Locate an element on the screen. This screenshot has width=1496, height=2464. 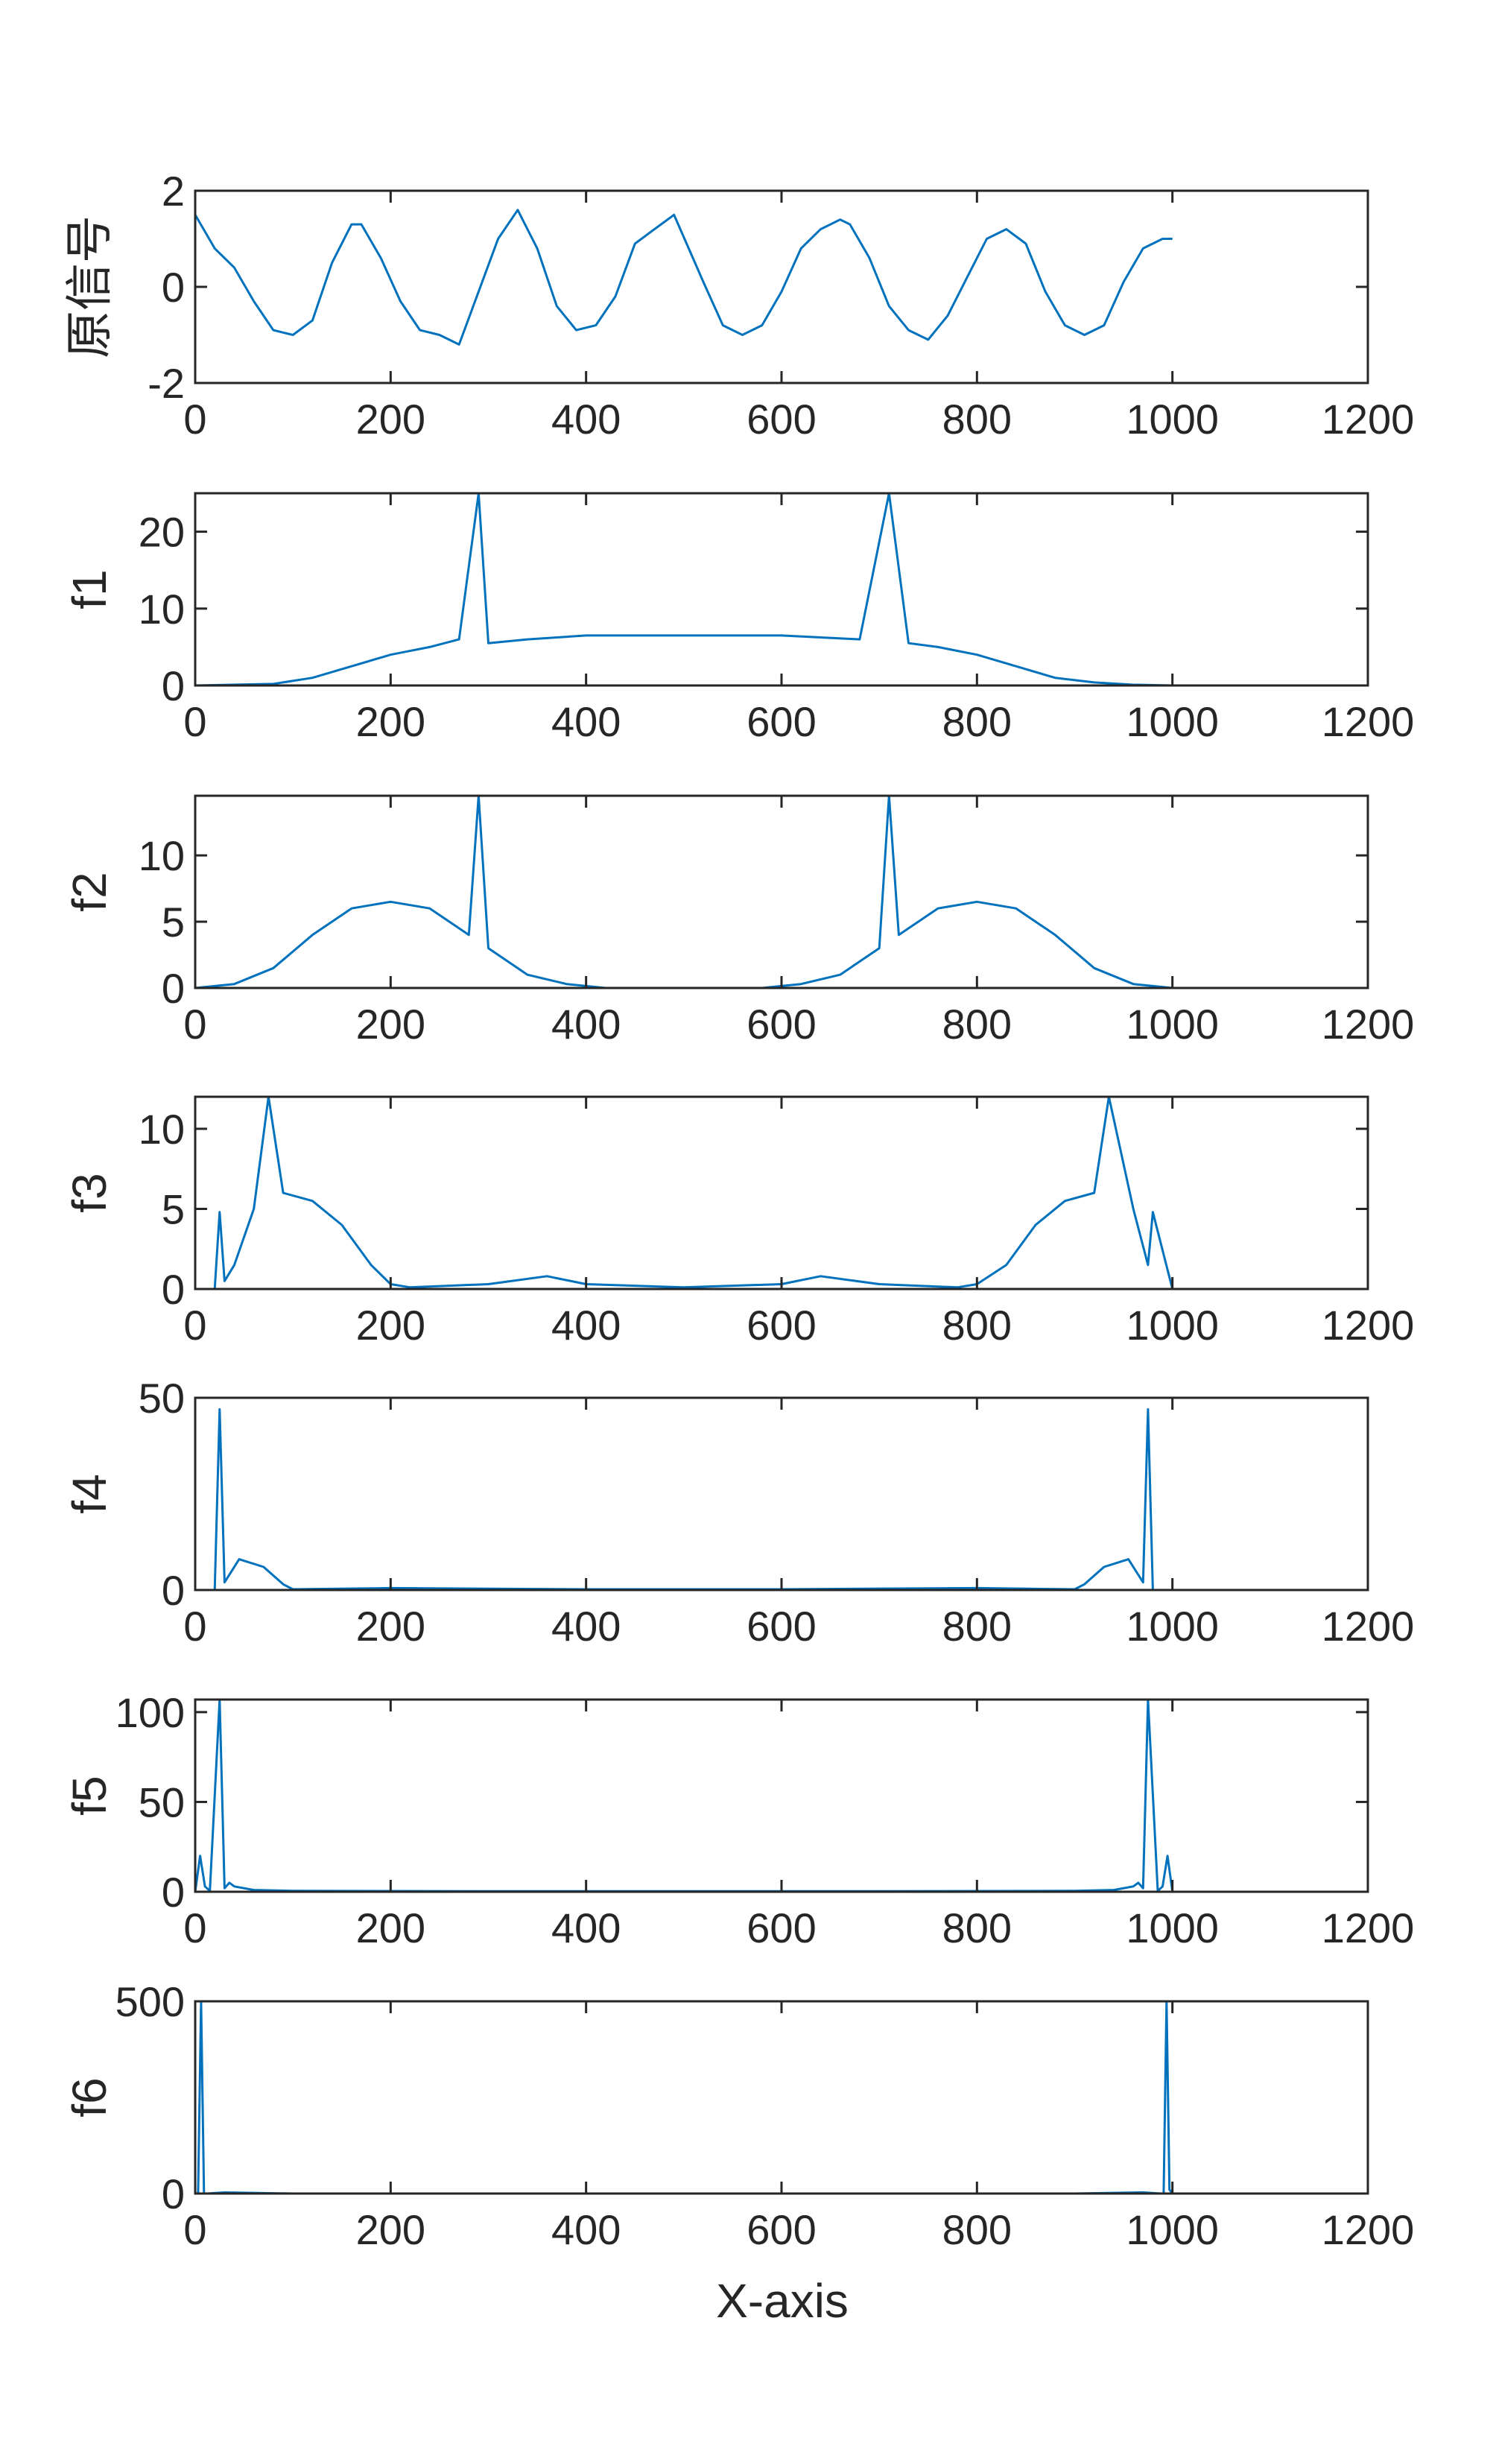
y-tick-label: 100 is located at coordinates (150, 1712).